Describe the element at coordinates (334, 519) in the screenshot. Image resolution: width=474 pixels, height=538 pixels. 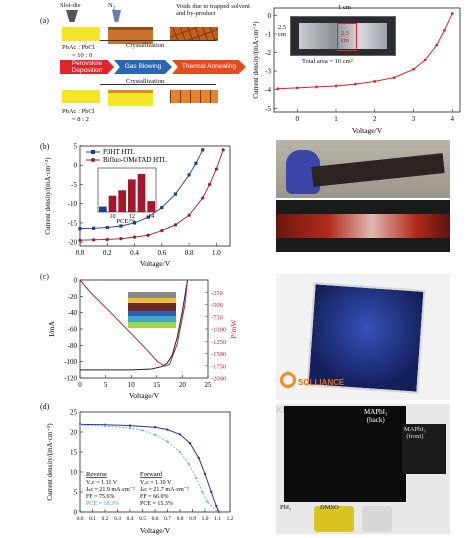
I see `yellow-solution-beaker` at that location.